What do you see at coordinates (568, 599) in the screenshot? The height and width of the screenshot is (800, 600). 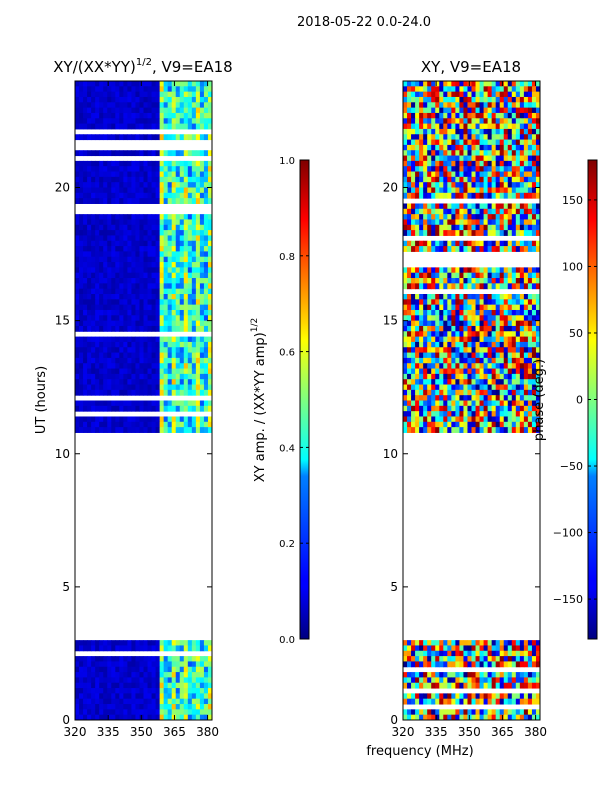 I see `colorbar-tick-label: −150` at bounding box center [568, 599].